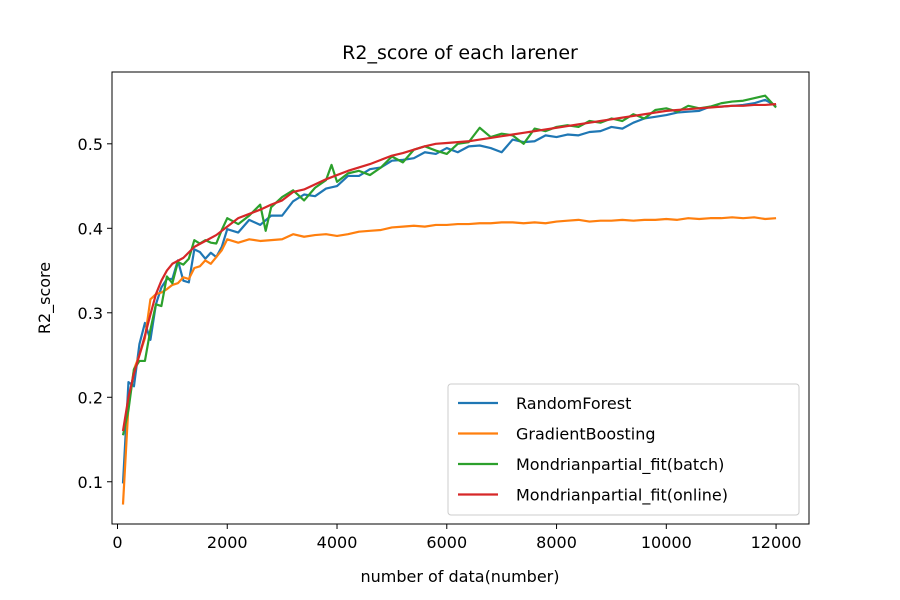  I want to click on legend-label-2: GradientBoosting, so click(586, 434).